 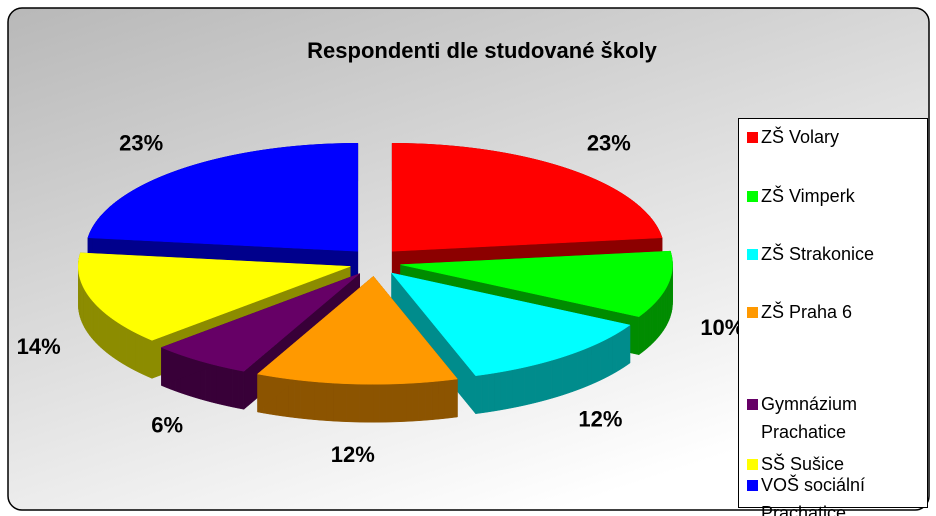 What do you see at coordinates (818, 254) in the screenshot?
I see `legend-label: ZŠ Strakonice` at bounding box center [818, 254].